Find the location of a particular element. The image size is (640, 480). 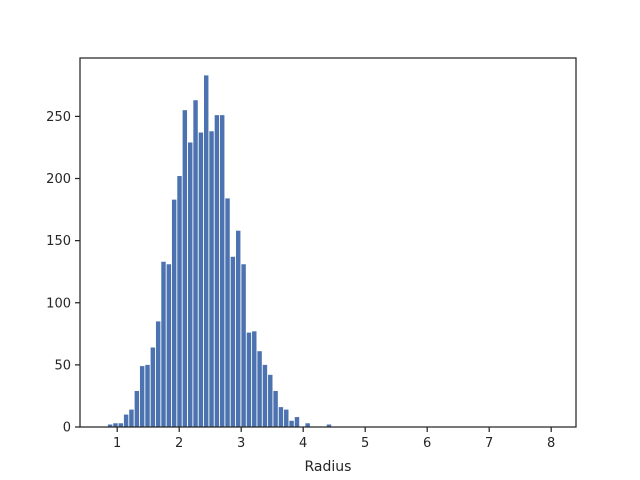

x-tick-label: 1 is located at coordinates (117, 443).